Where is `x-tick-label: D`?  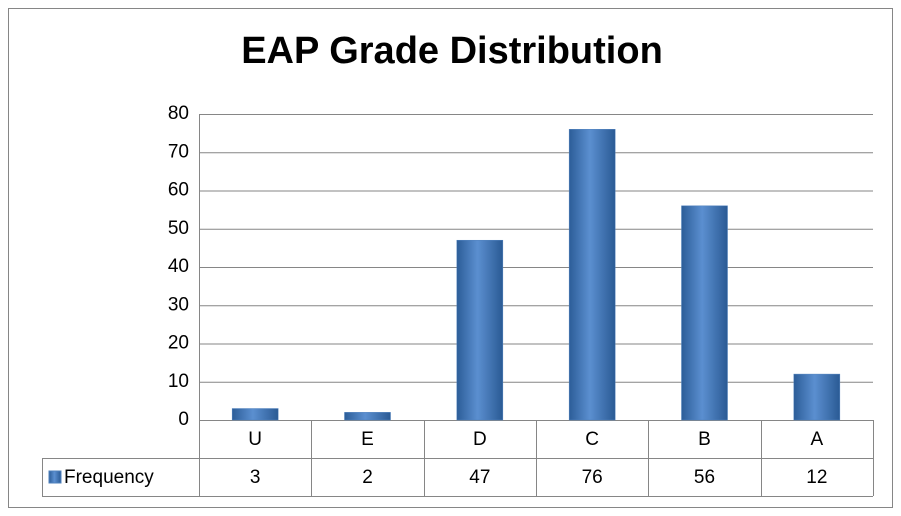 x-tick-label: D is located at coordinates (480, 439).